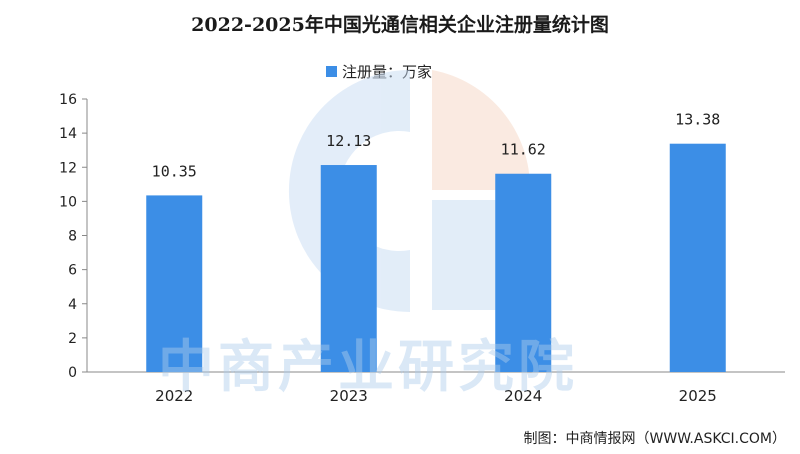 This screenshot has height=454, width=800. What do you see at coordinates (400, 25) in the screenshot?
I see `chart-title: 2022-2025年中国光通信相关企业注册量统计图` at bounding box center [400, 25].